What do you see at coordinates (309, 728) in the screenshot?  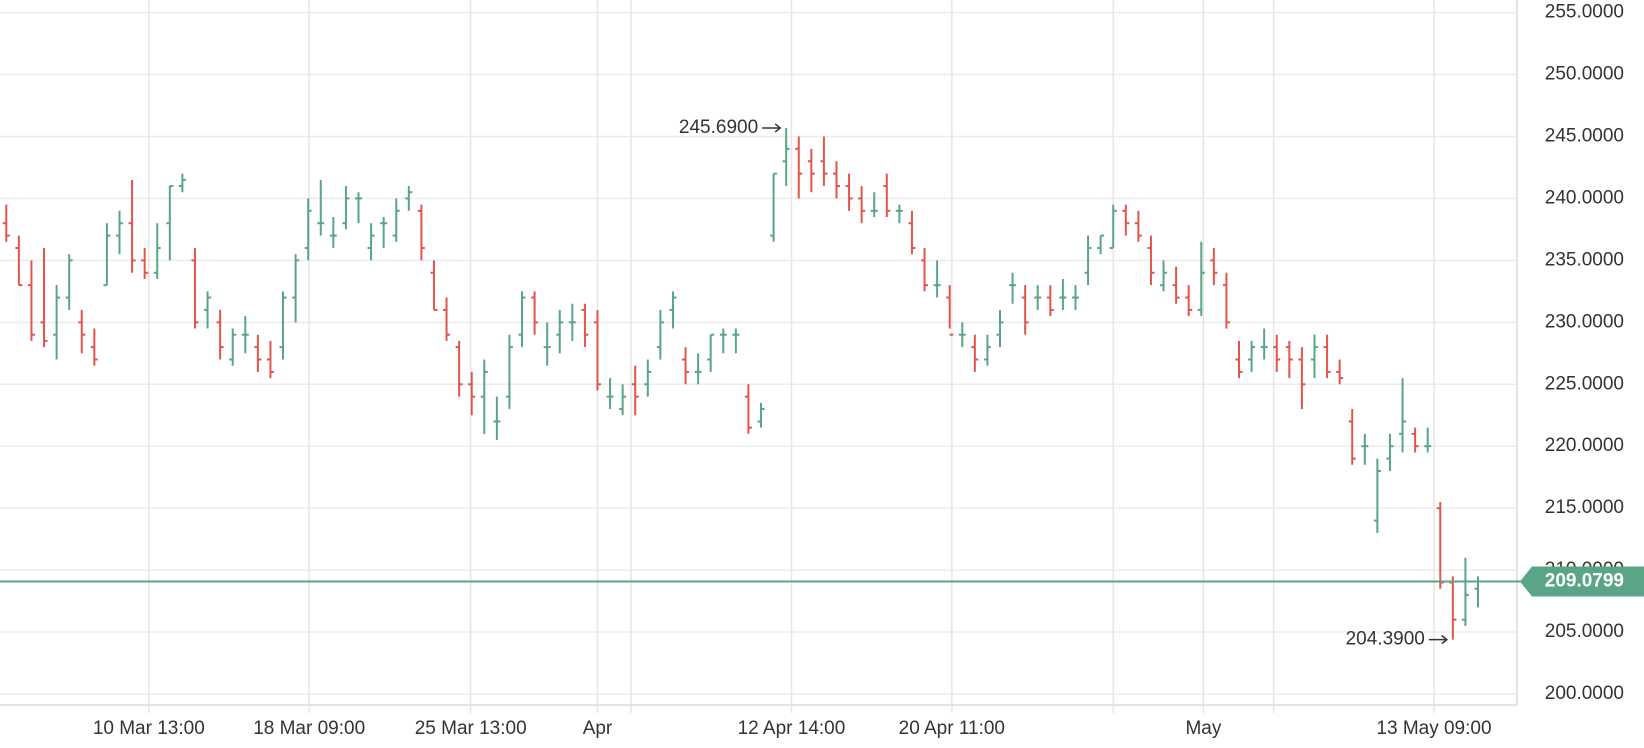 I see `x-tick-label: 18 Mar 09:00` at bounding box center [309, 728].